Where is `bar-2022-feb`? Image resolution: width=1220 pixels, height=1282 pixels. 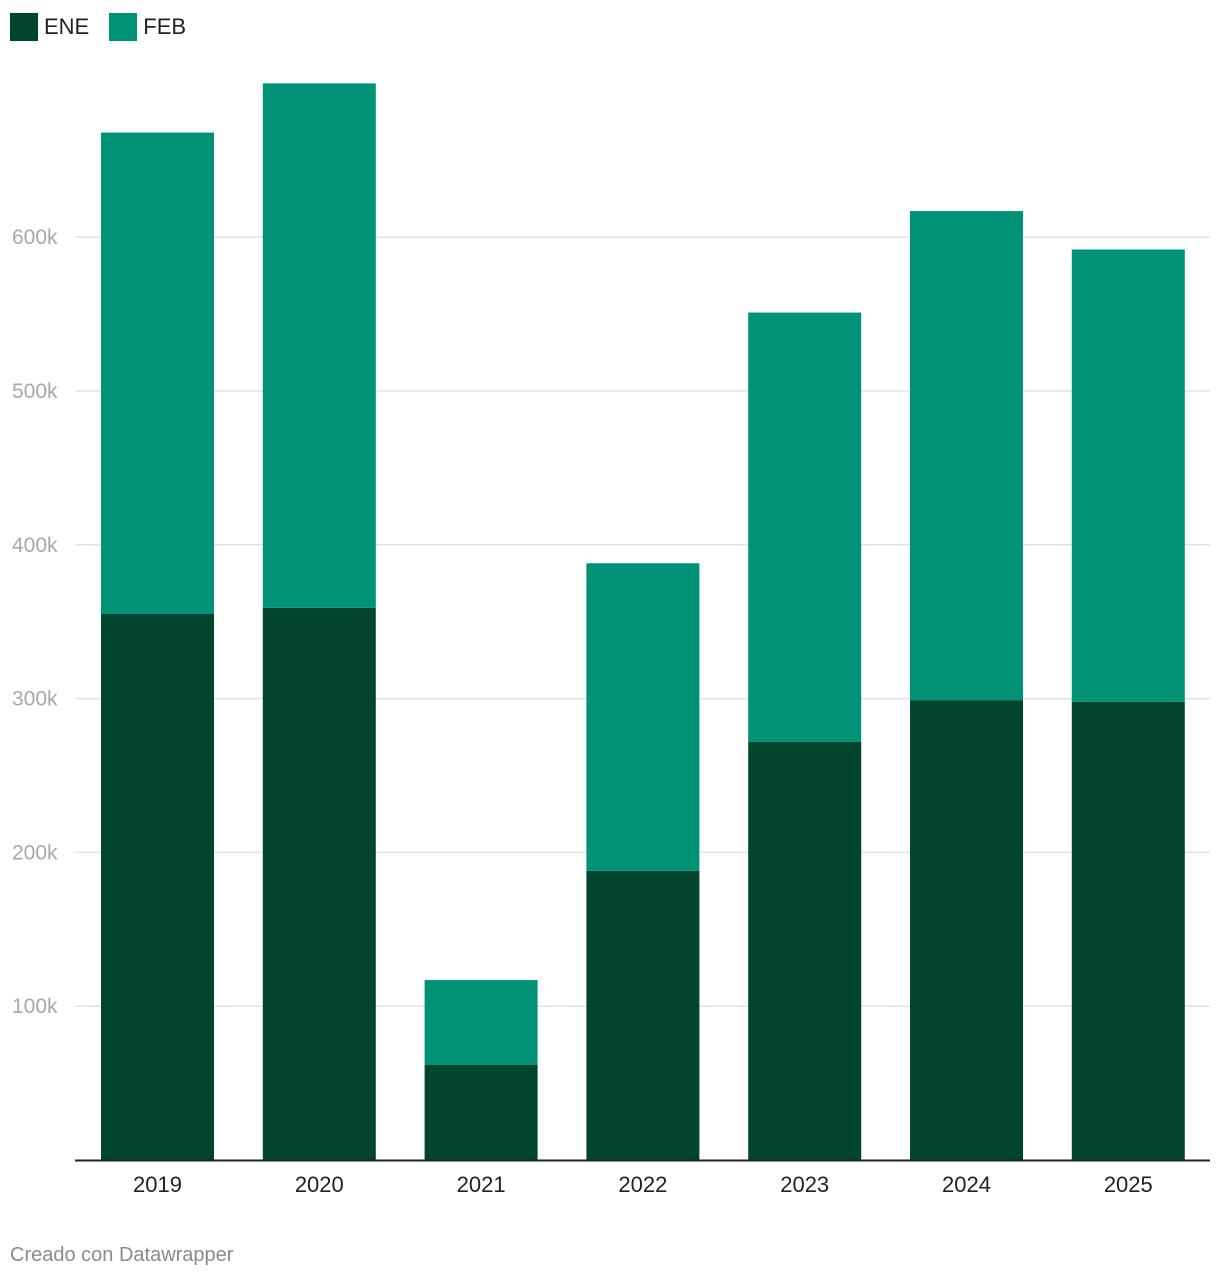
bar-2022-feb is located at coordinates (643, 717).